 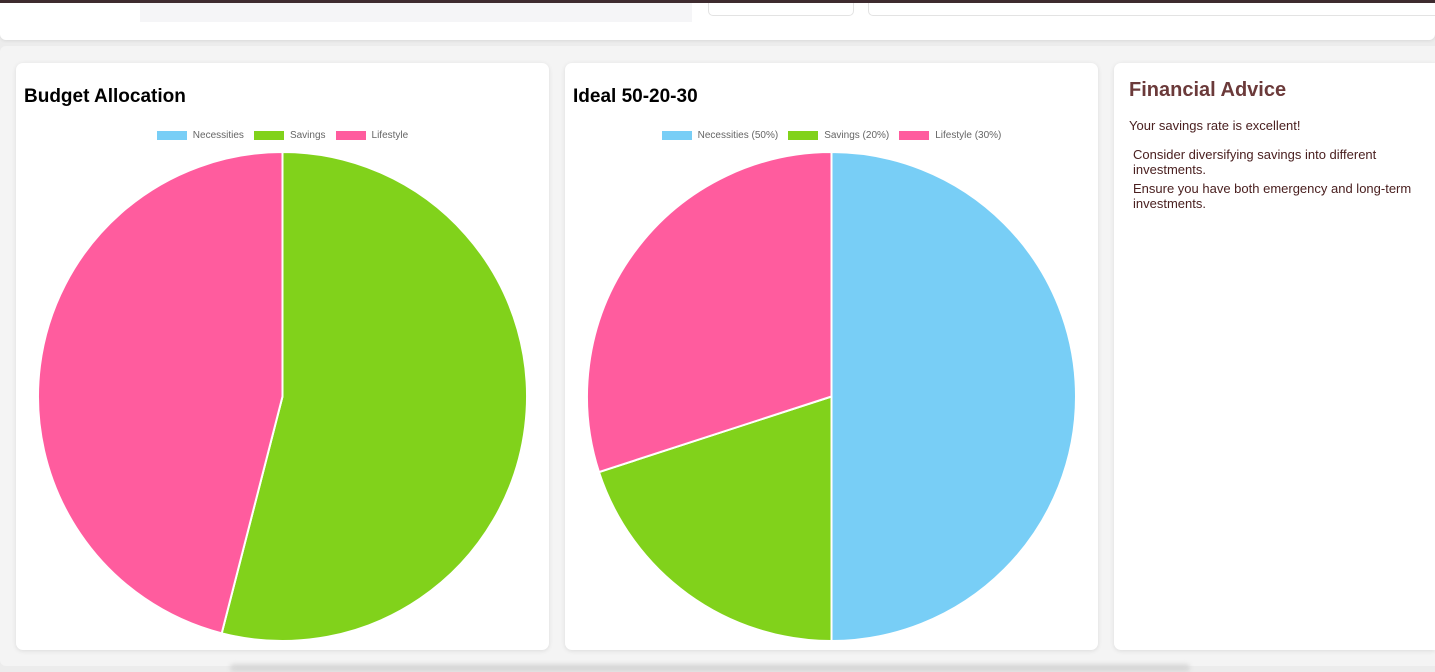 What do you see at coordinates (968, 135) in the screenshot?
I see `legend-label-lifestyle-30: Lifestyle (30%)` at bounding box center [968, 135].